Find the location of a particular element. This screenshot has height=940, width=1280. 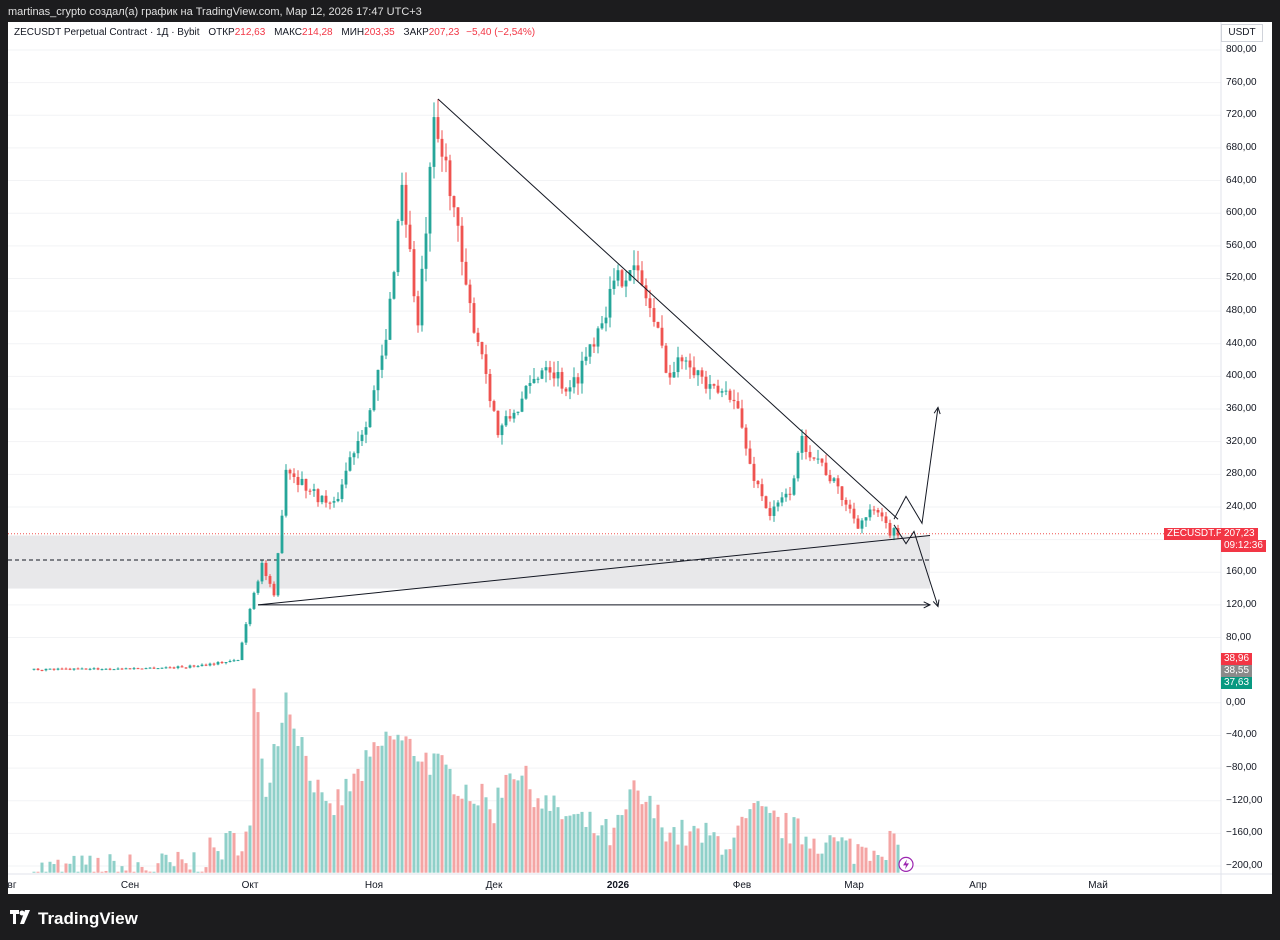

low-value: 203,35 is located at coordinates (379, 32).